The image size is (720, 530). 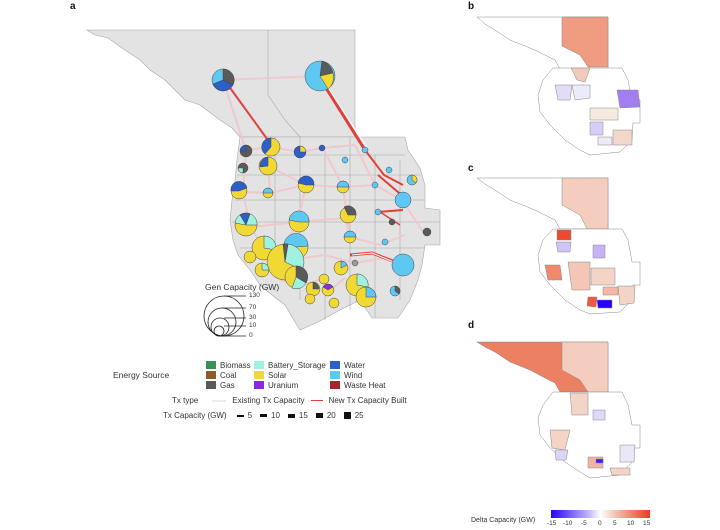 I want to click on energy-source-col-3: Water Wind Waste Heat, so click(x=358, y=375).